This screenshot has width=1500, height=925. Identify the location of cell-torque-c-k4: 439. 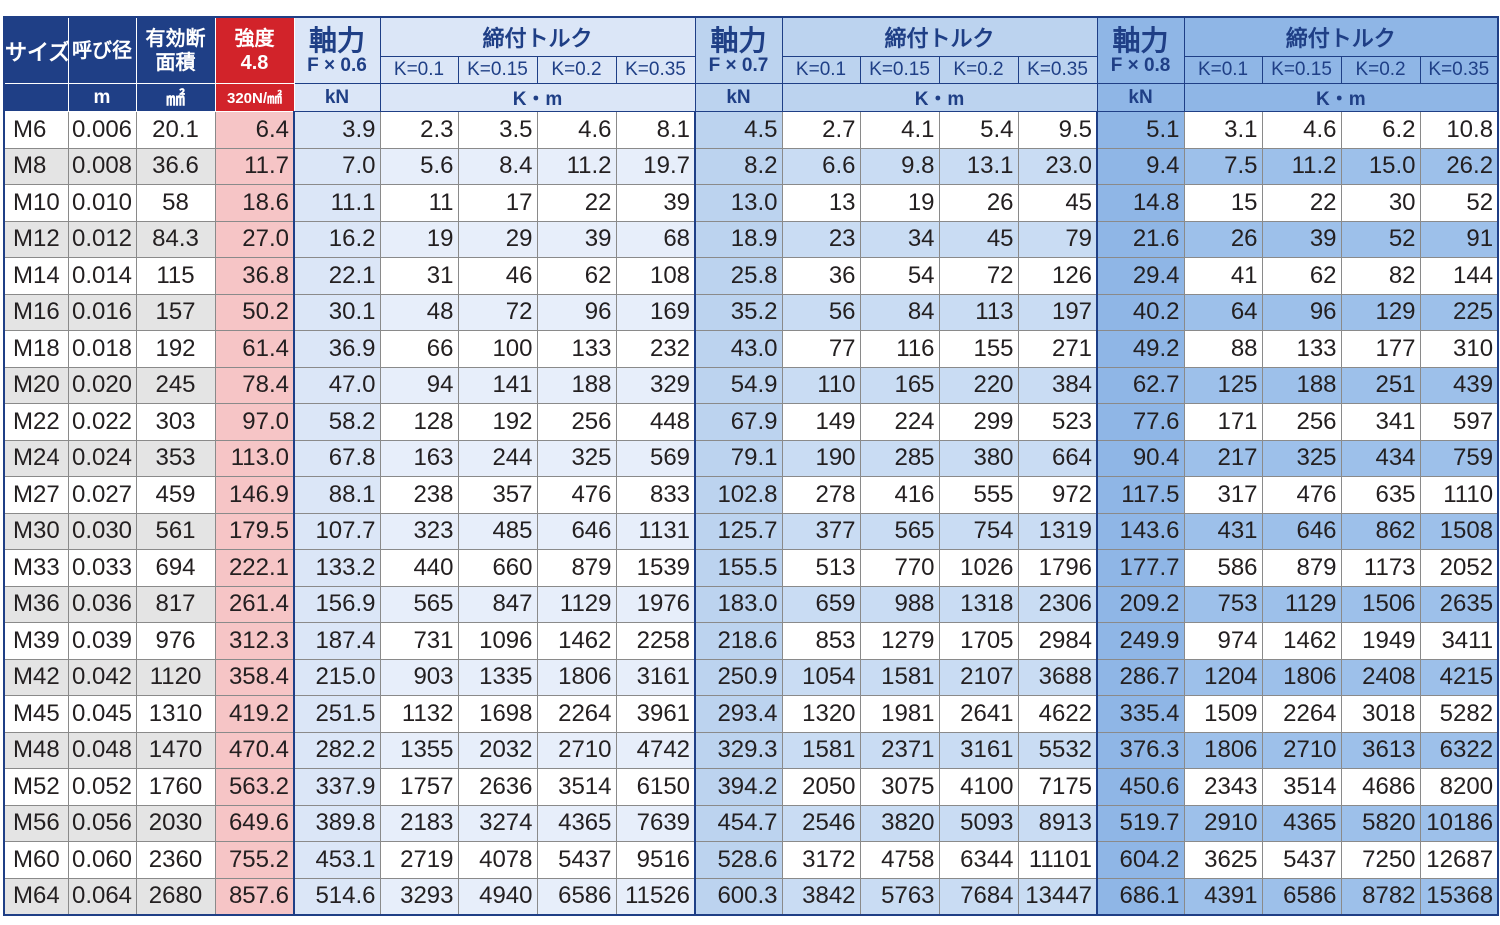
(1460, 385).